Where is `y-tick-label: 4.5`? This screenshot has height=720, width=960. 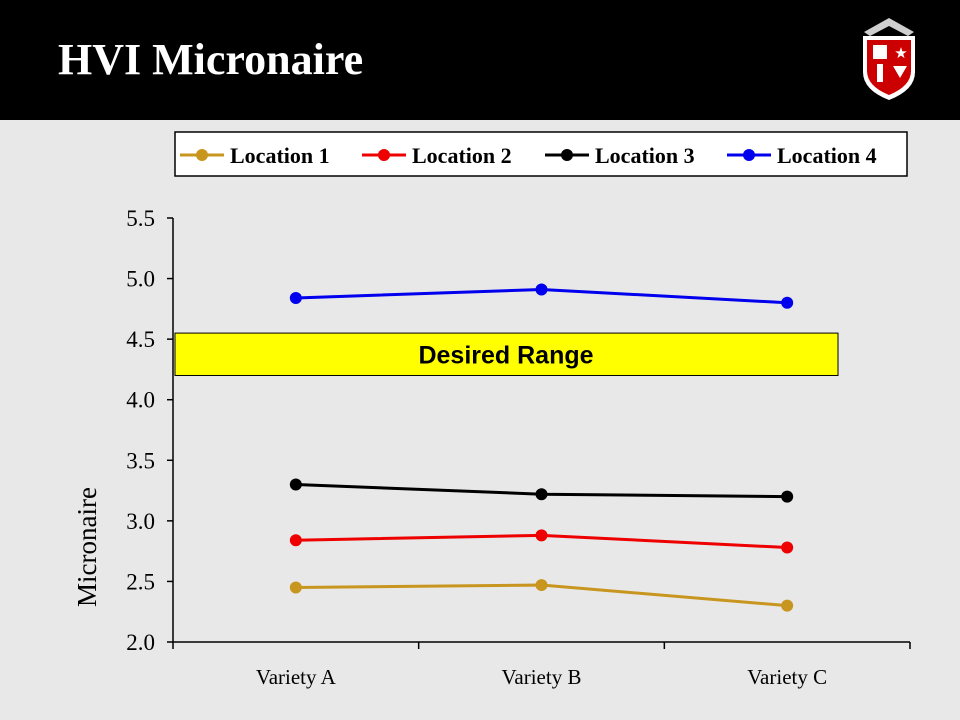 y-tick-label: 4.5 is located at coordinates (140, 339).